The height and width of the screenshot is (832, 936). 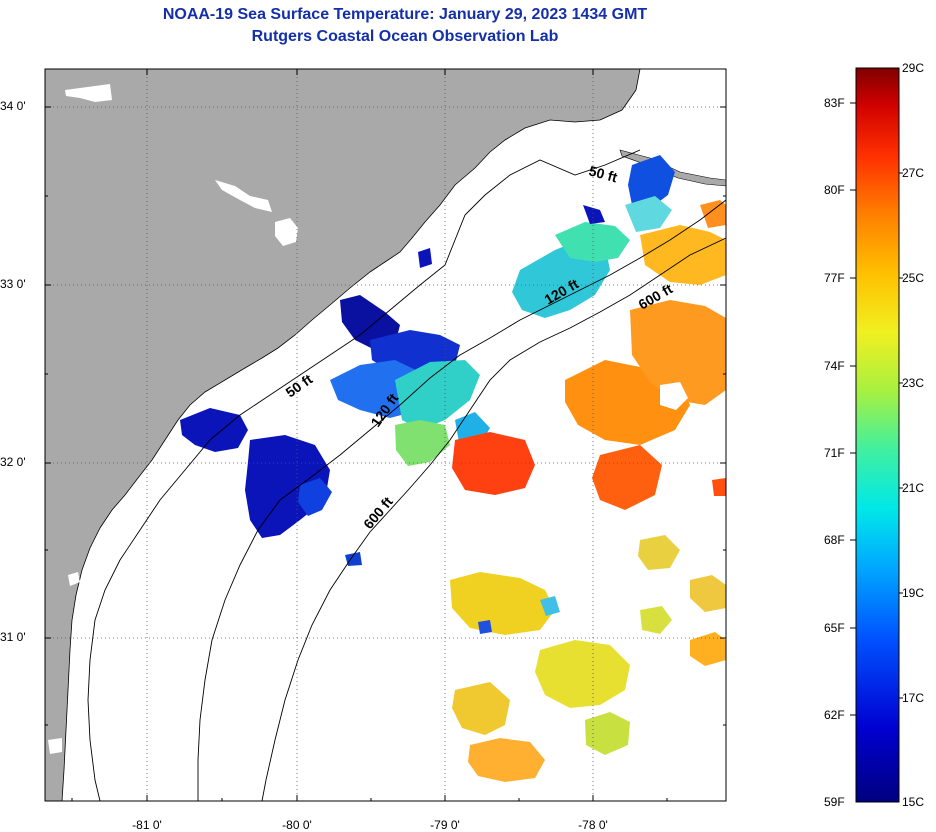 I want to click on colorbar-f-label: 59F, so click(x=834, y=802).